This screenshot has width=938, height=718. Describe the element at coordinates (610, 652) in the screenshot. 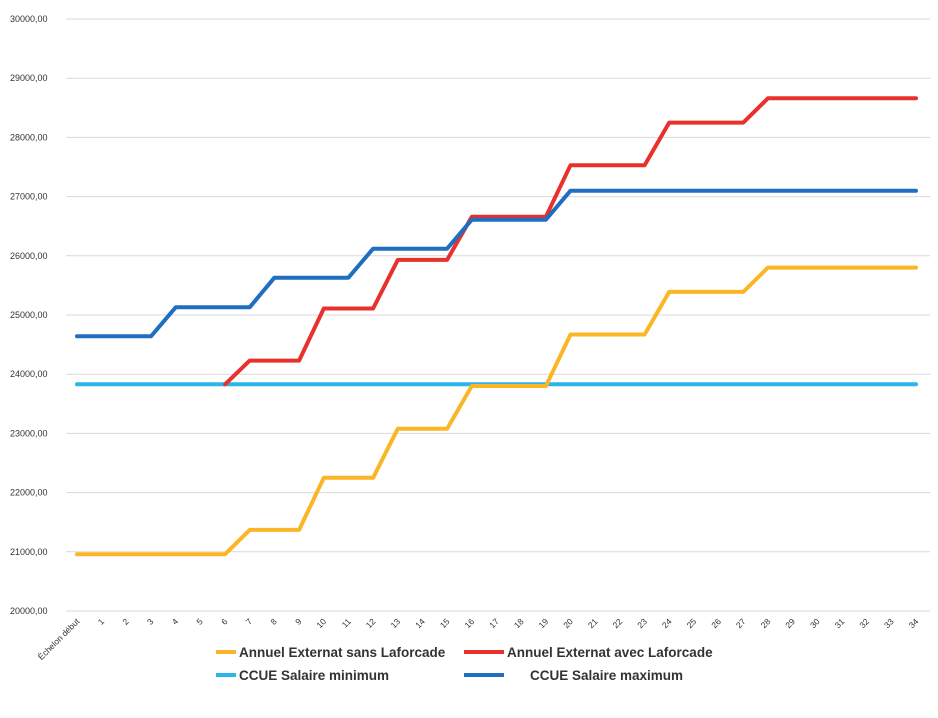

I see `legend-label-1: Annuel Externat avec Laforcade` at that location.